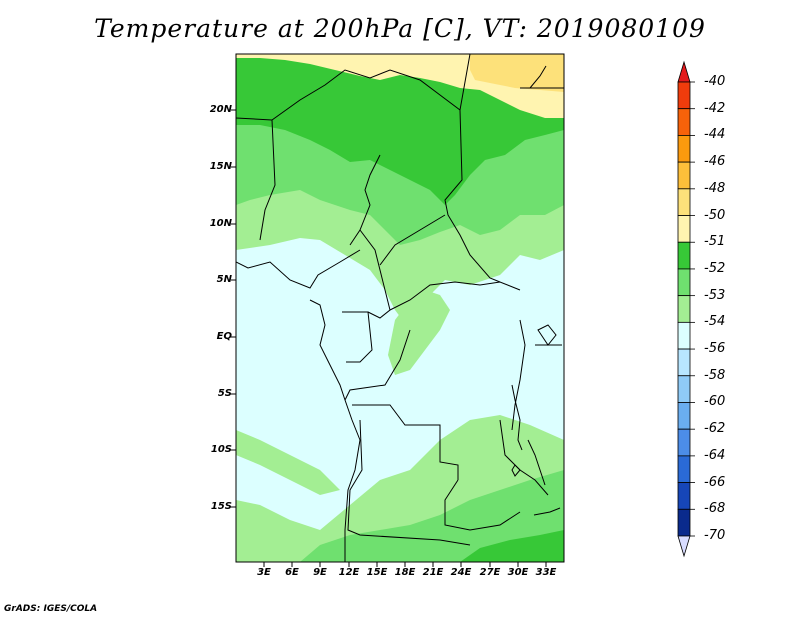 The width and height of the screenshot is (800, 618). Describe the element at coordinates (419, 332) in the screenshot. I see `field-region-pale-green-central` at that location.